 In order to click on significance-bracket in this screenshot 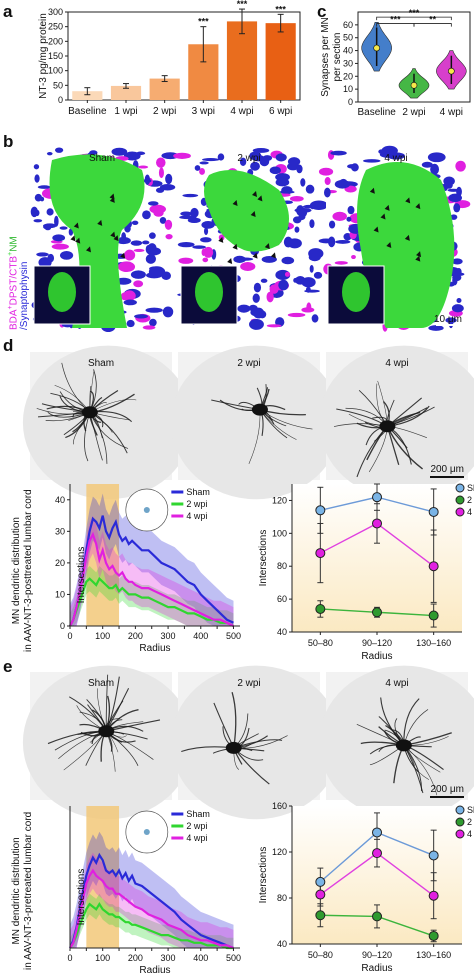, I will do `click(414, 18)`.